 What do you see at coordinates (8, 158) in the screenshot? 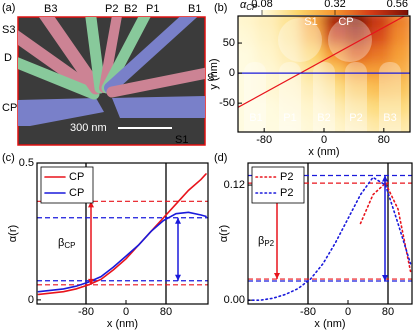
I see `panel-label: (c)` at bounding box center [8, 158].